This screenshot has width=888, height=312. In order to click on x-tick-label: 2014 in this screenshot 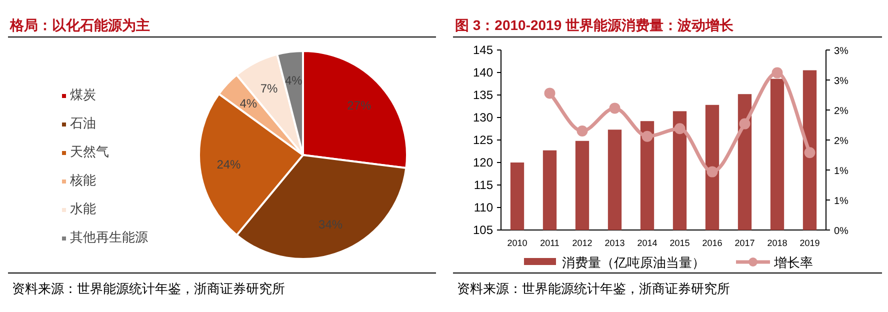, I will do `click(647, 243)`.